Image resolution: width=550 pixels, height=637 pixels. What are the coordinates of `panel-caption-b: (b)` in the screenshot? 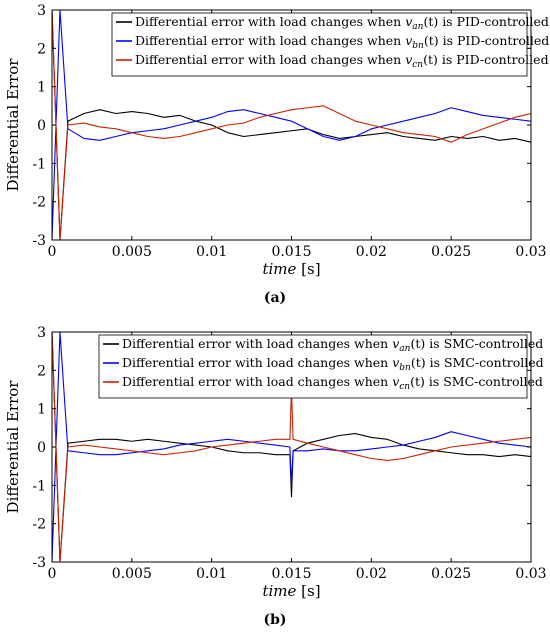 It's located at (275, 620).